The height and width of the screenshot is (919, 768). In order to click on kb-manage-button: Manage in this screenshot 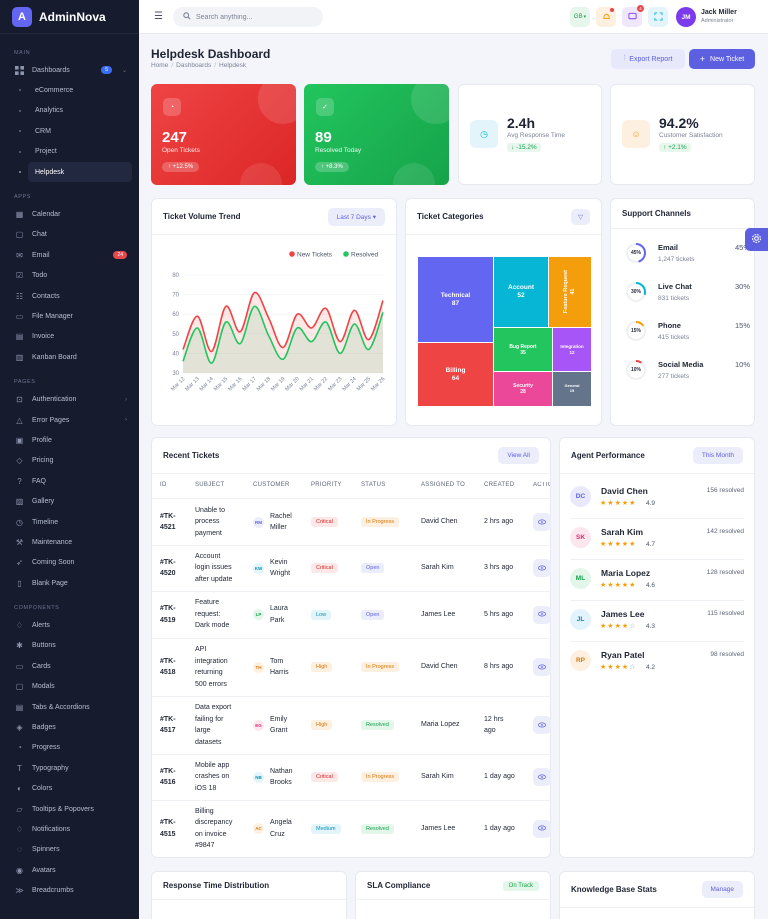, I will do `click(722, 889)`.